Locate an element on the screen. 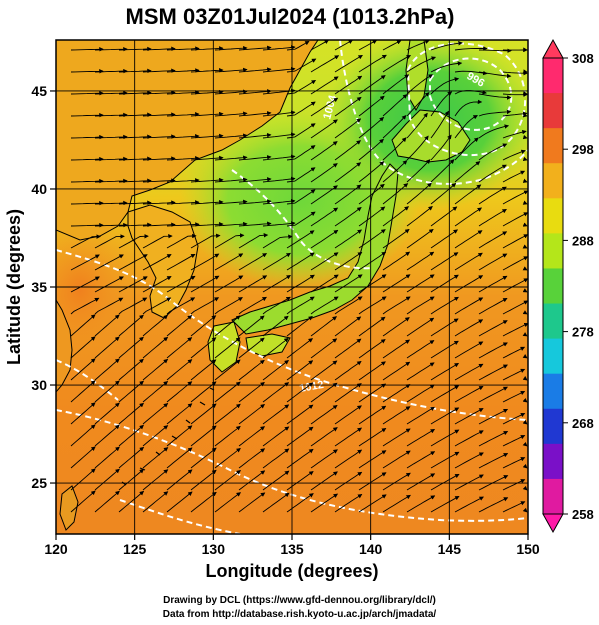 The height and width of the screenshot is (625, 599). x-tick-label: 120 is located at coordinates (56, 549).